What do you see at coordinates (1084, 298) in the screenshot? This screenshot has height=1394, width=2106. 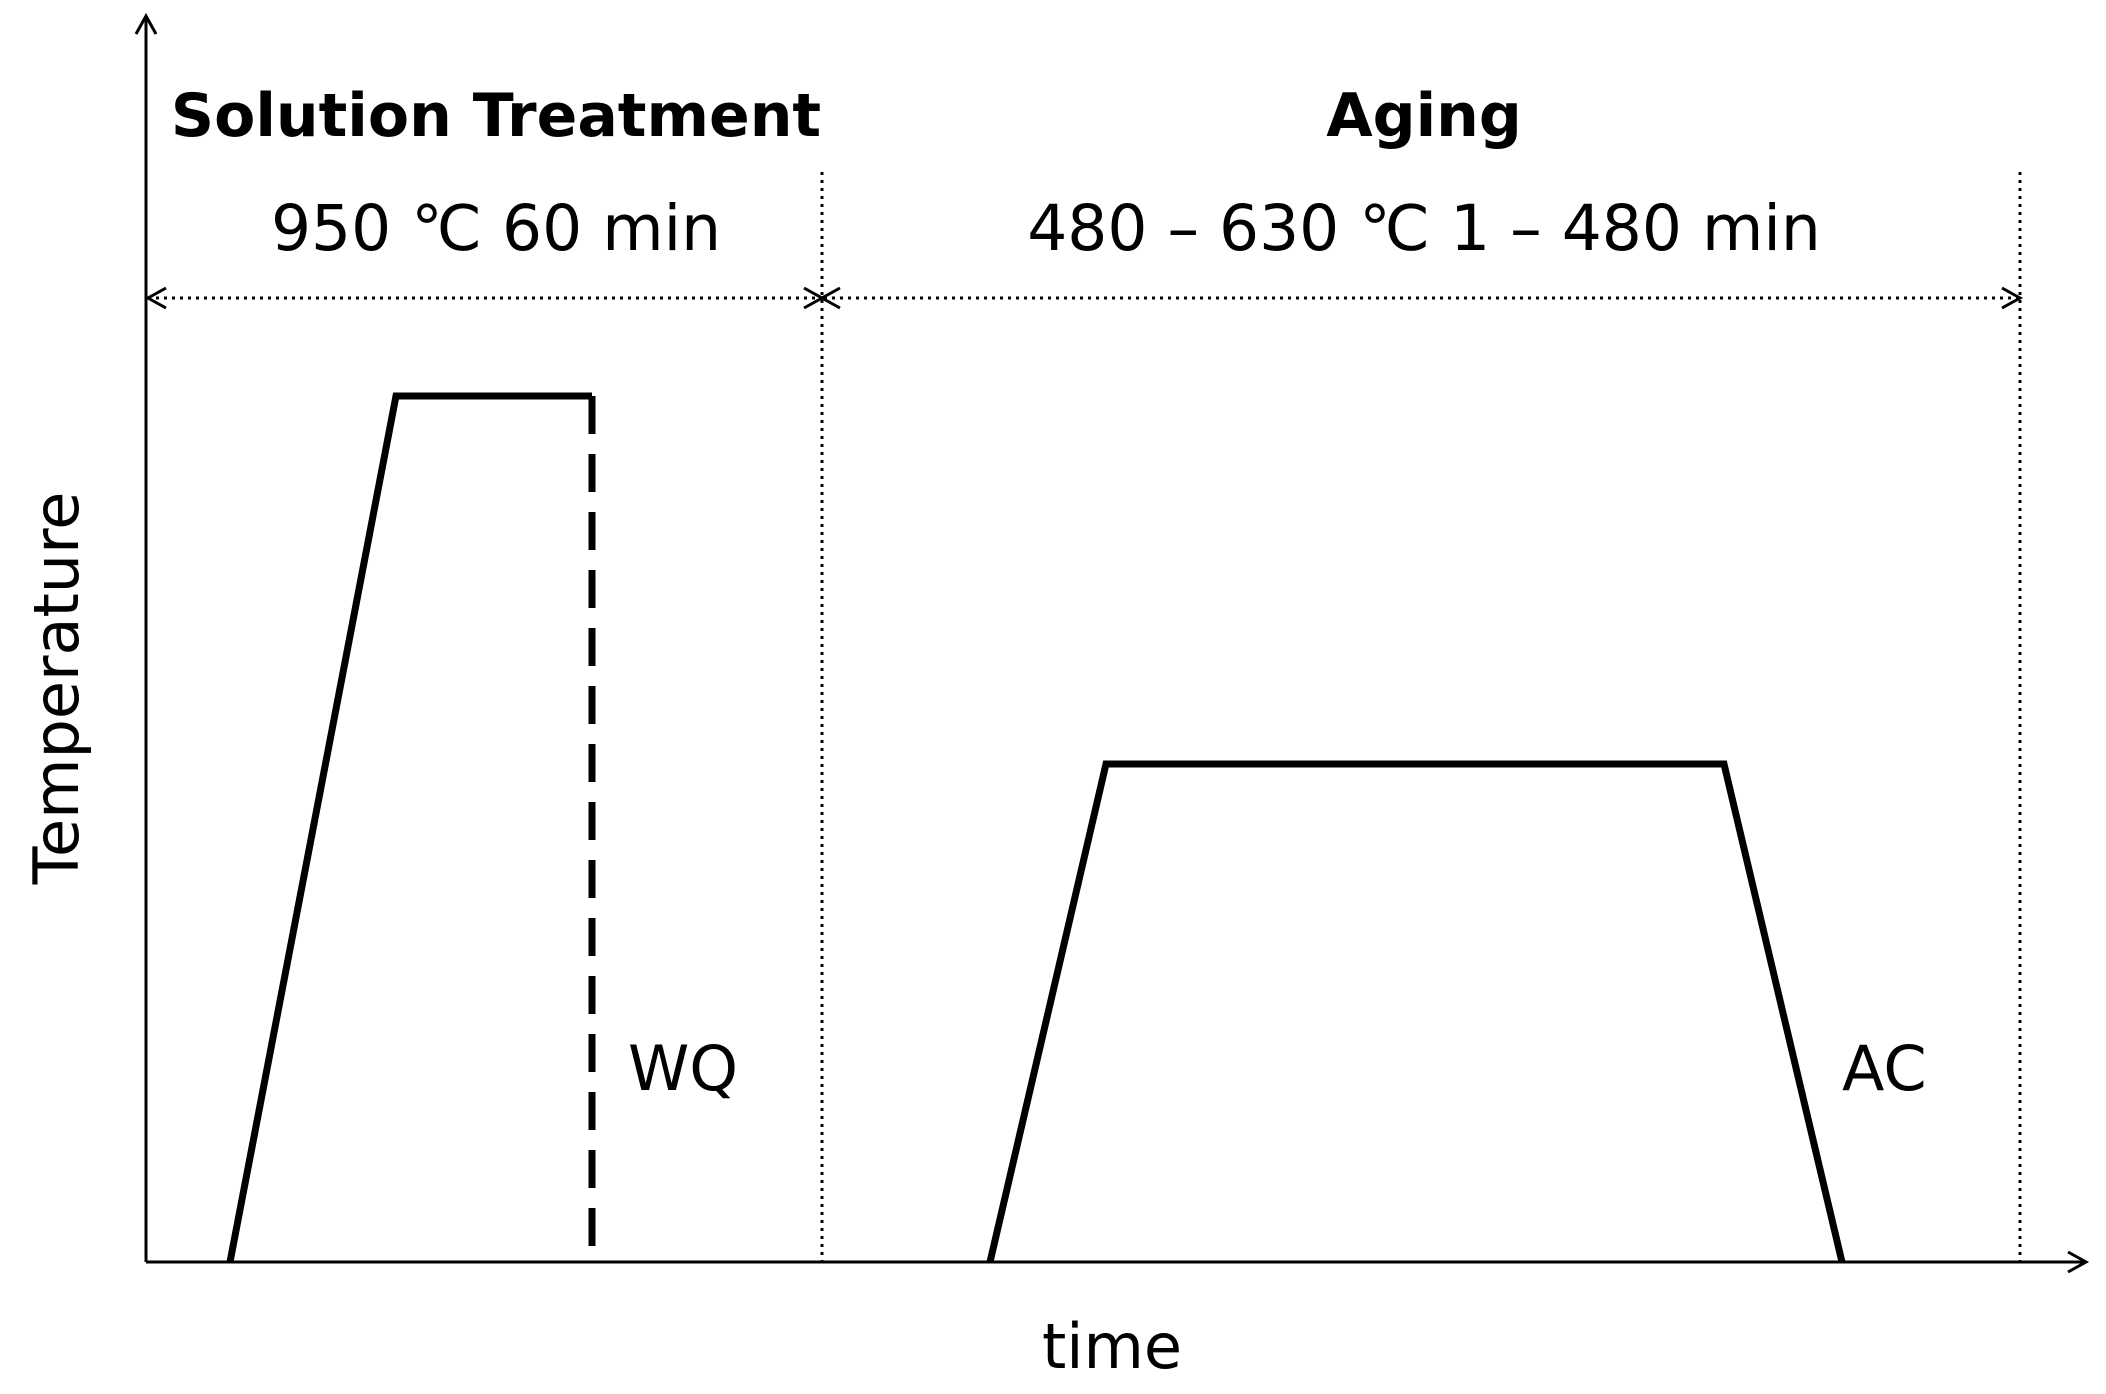 I see `span-arrows` at bounding box center [1084, 298].